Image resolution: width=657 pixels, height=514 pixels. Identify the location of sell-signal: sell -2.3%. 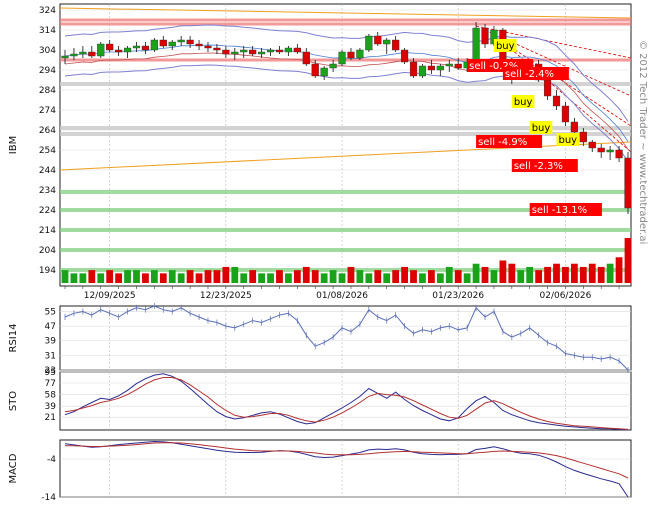
(544, 165).